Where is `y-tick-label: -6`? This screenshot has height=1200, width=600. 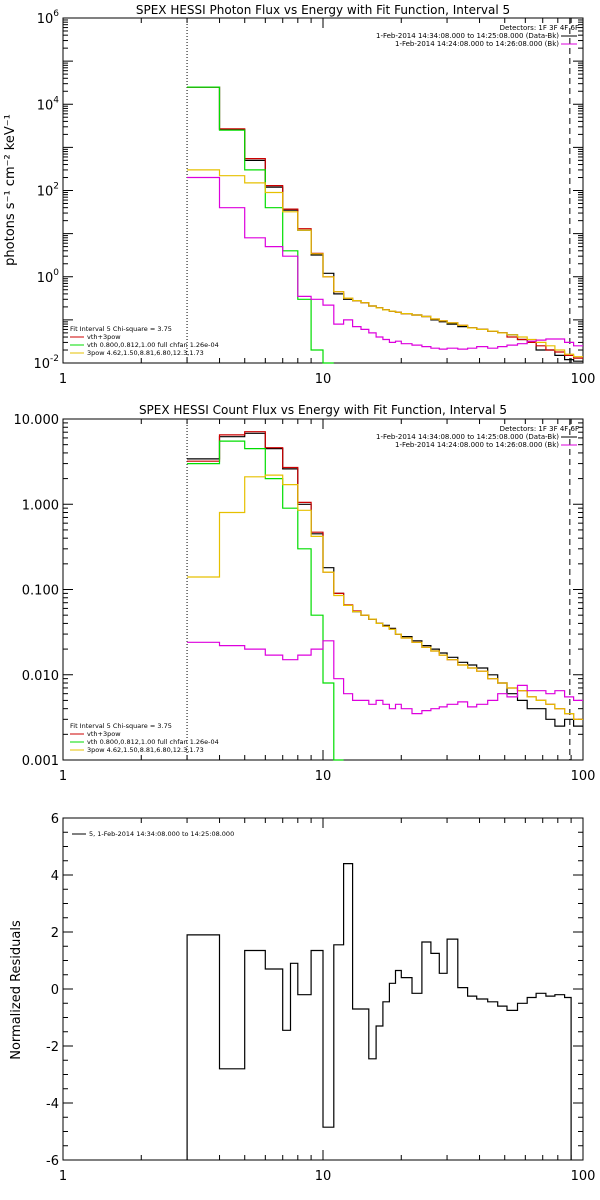 y-tick-label: -6 is located at coordinates (52, 1161).